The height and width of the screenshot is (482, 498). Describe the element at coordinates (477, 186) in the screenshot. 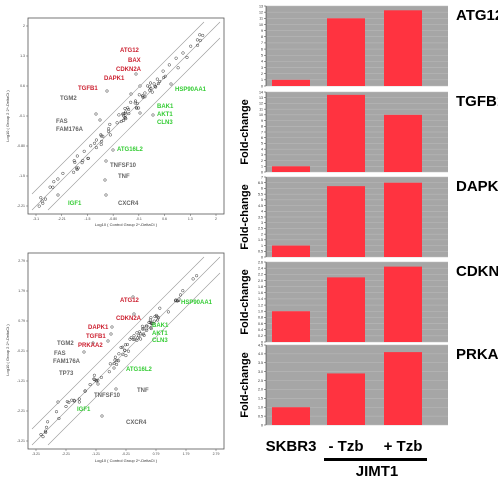

I see `bar-chart-gene-title: DAPK1` at that location.